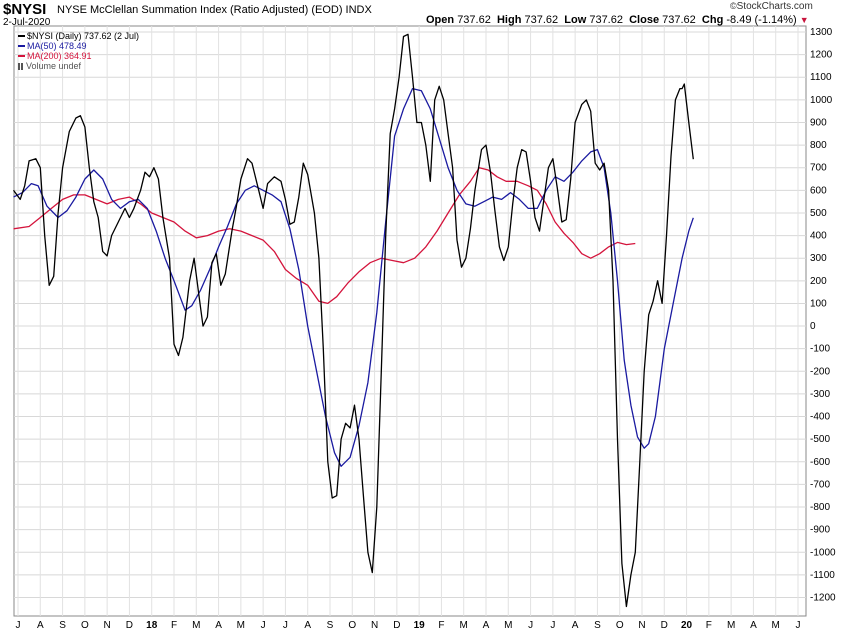  I want to click on stockcharts-brand: ©StockCharts.com, so click(771, 6).